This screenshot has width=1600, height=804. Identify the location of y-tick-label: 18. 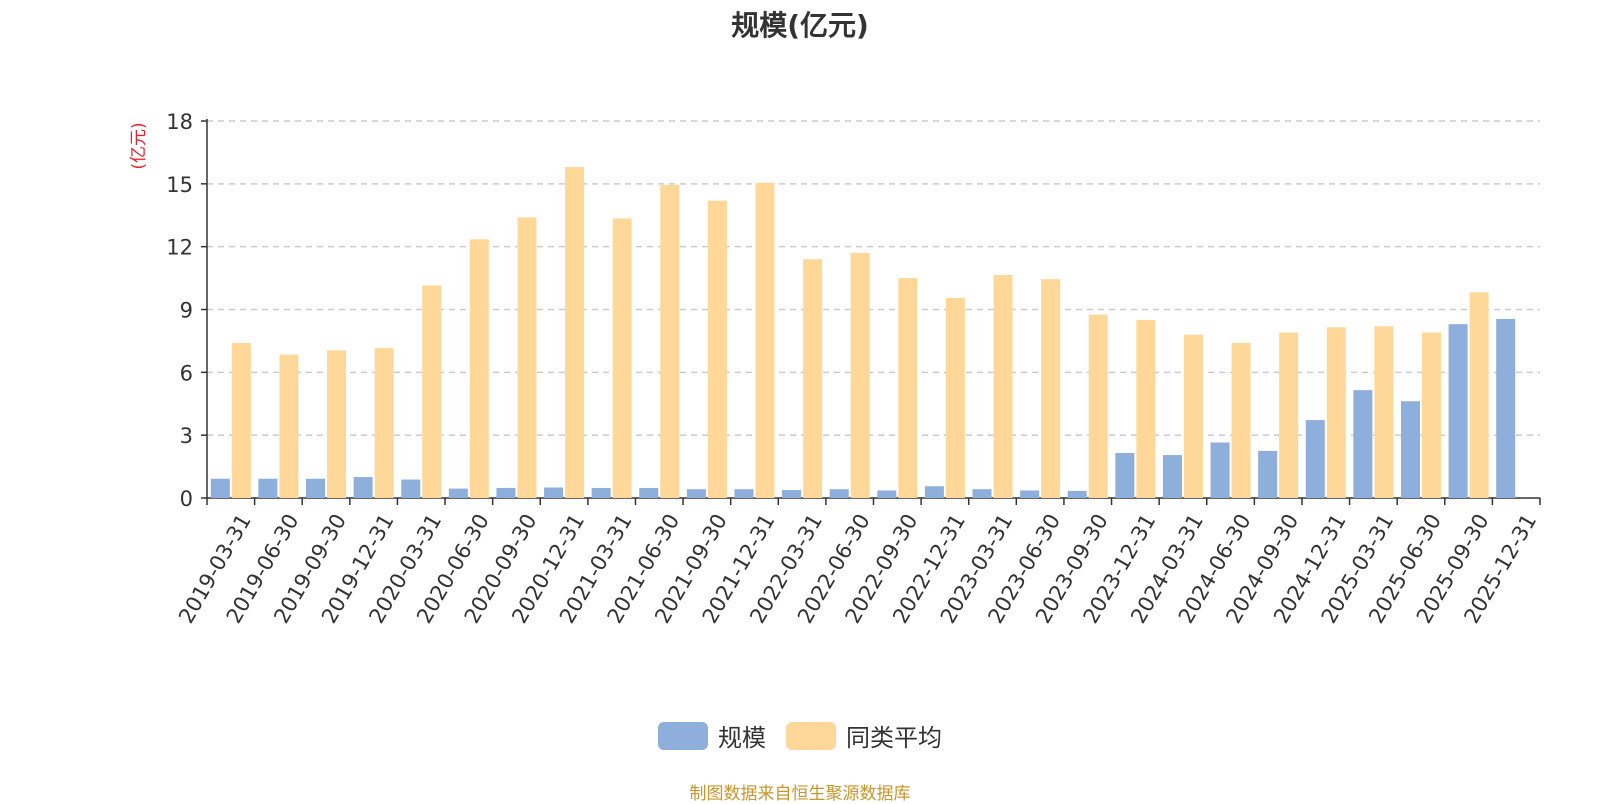
(179, 122).